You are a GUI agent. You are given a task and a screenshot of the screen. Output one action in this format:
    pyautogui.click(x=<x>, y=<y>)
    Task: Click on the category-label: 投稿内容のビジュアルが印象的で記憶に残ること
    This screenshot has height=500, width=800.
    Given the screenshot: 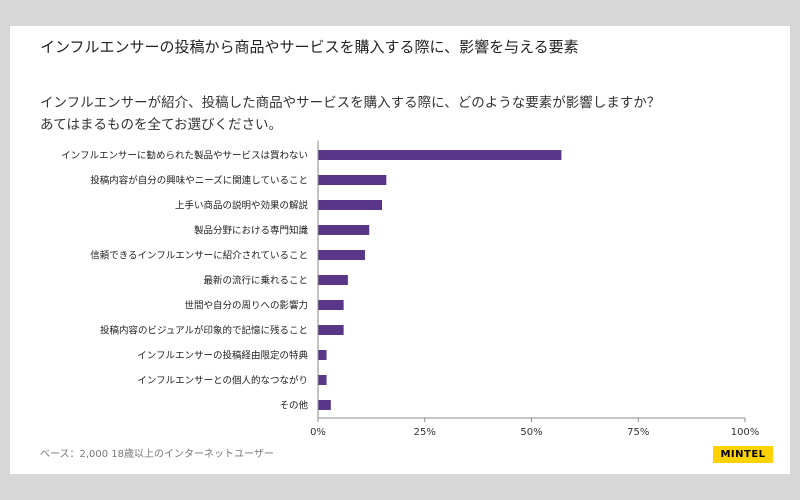 What is the action you would take?
    pyautogui.click(x=204, y=331)
    